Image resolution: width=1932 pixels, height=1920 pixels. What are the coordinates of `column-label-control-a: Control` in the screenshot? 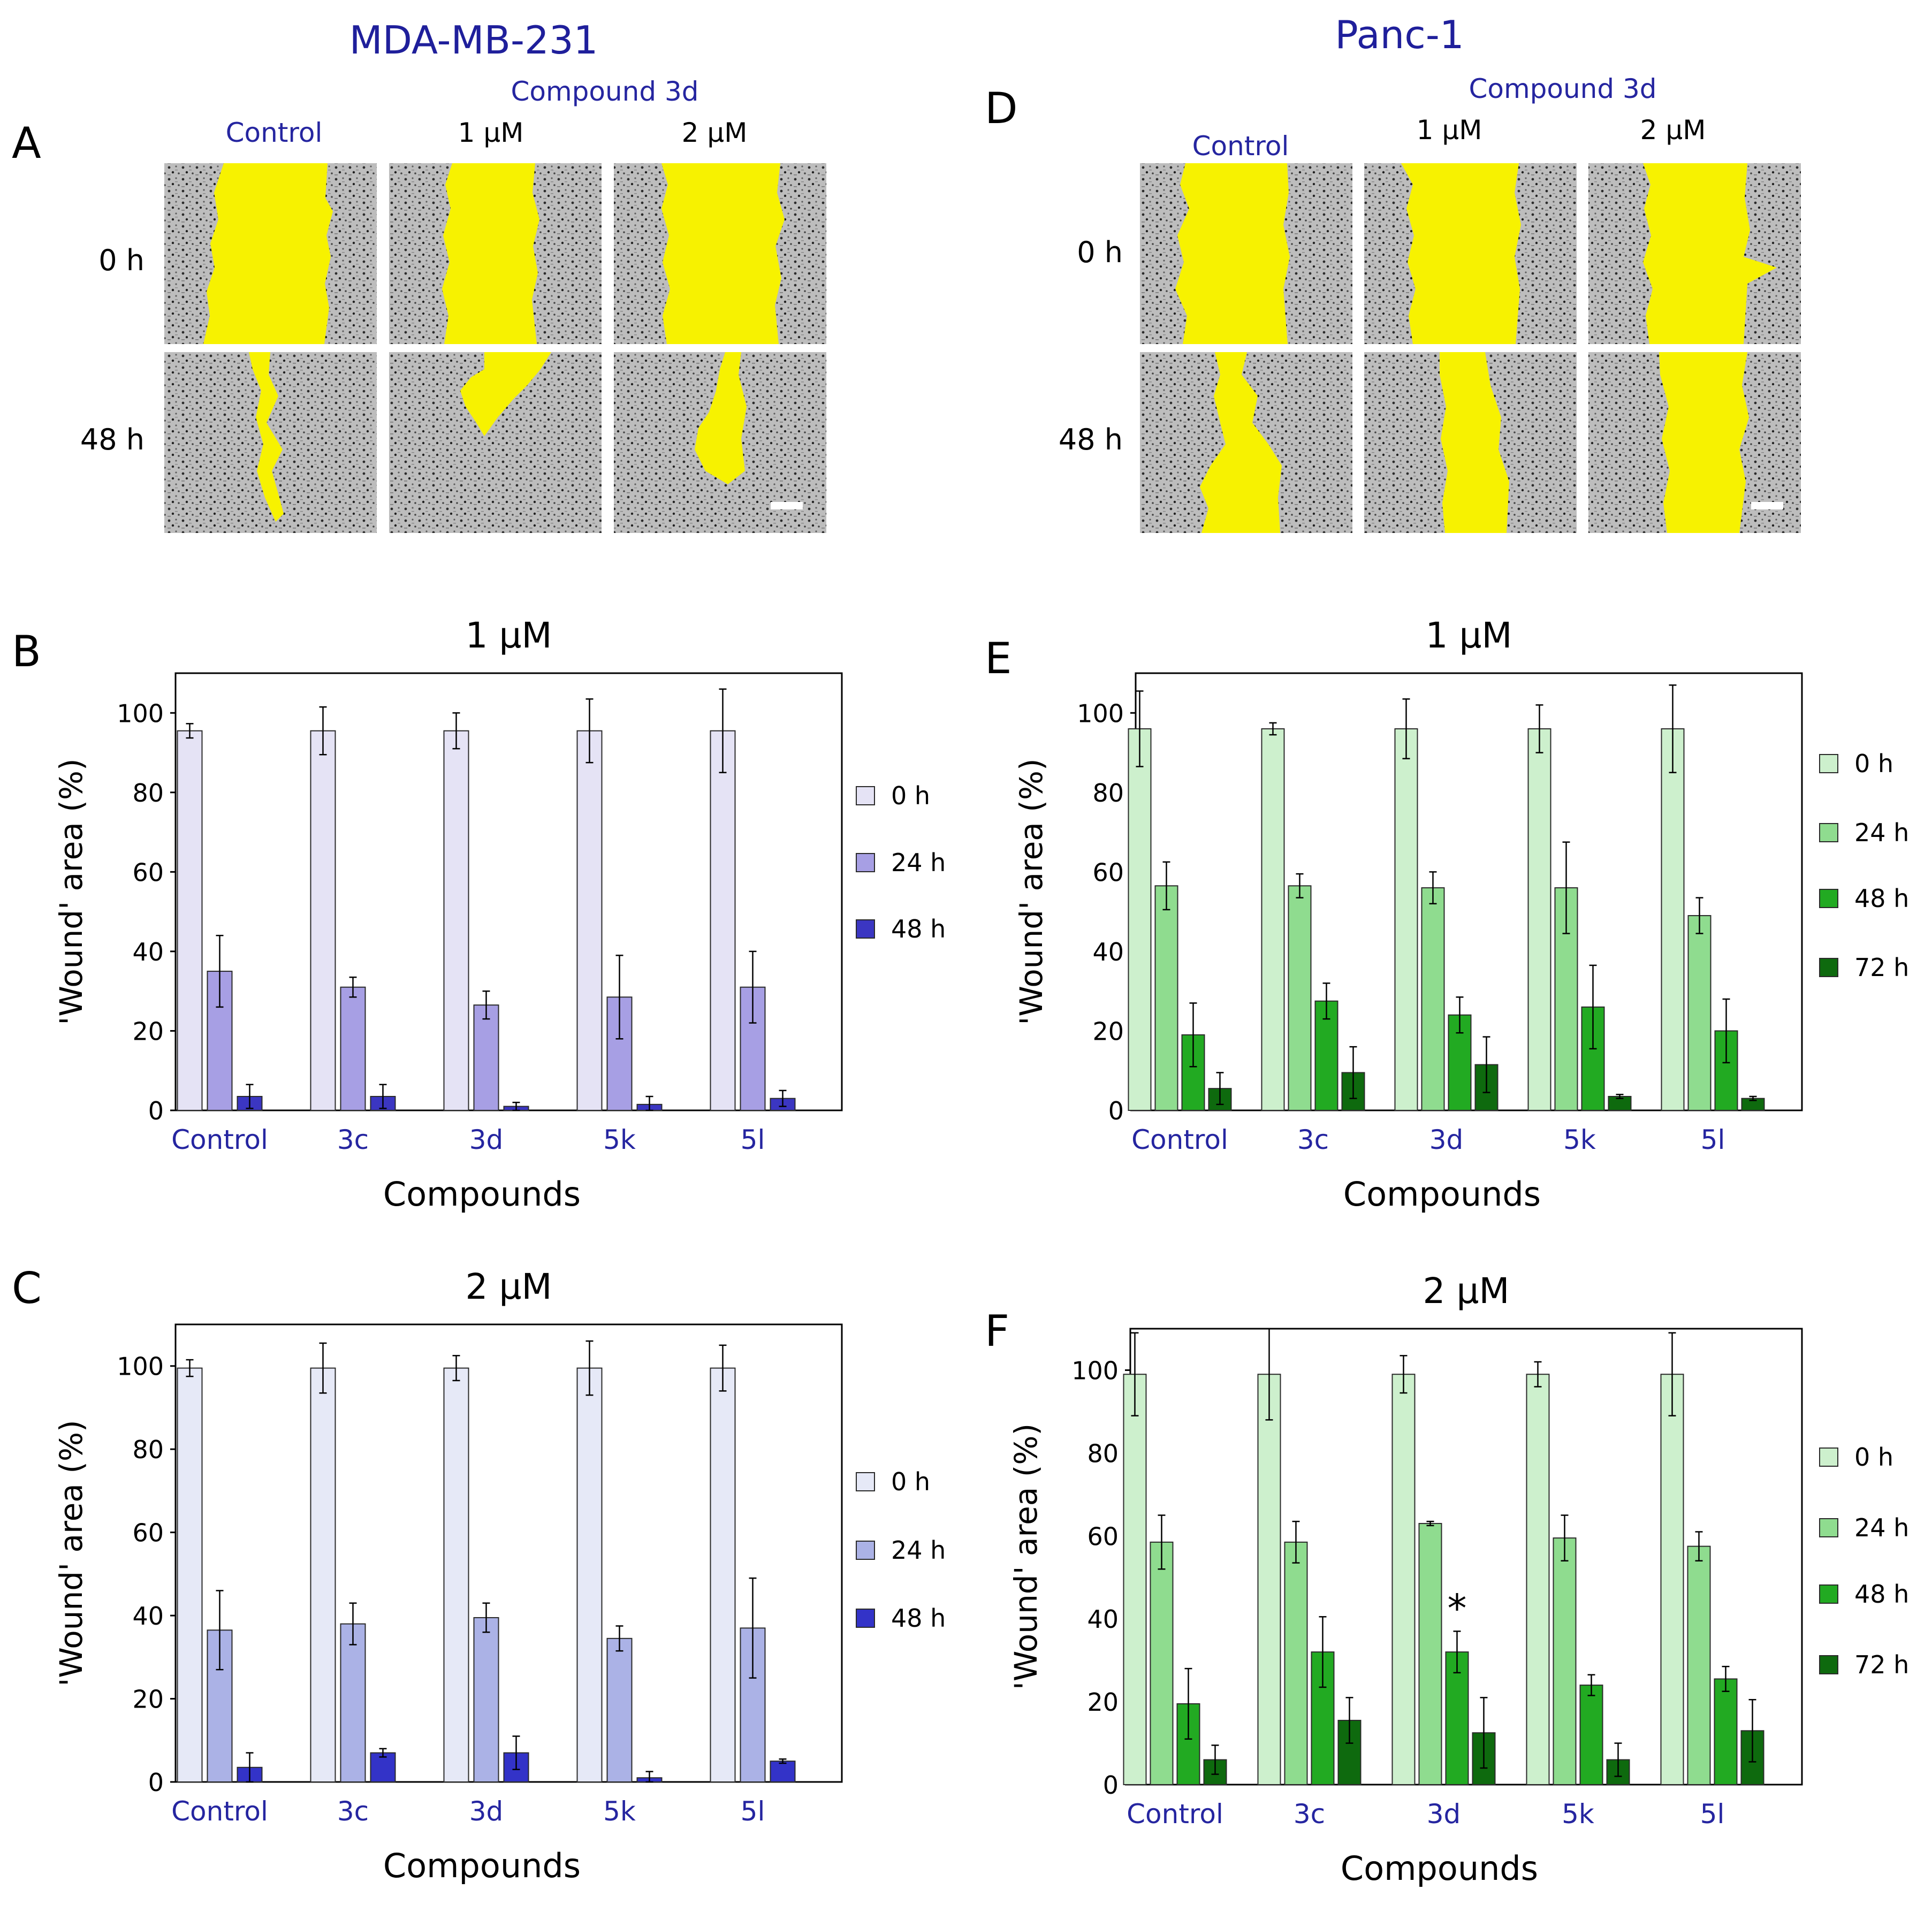 It's located at (274, 132).